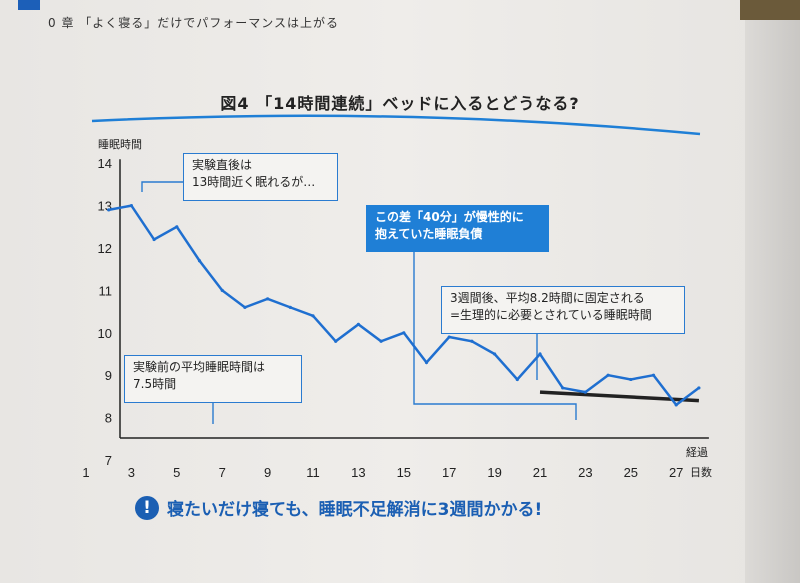  I want to click on x-tick-label: 3, so click(131, 472).